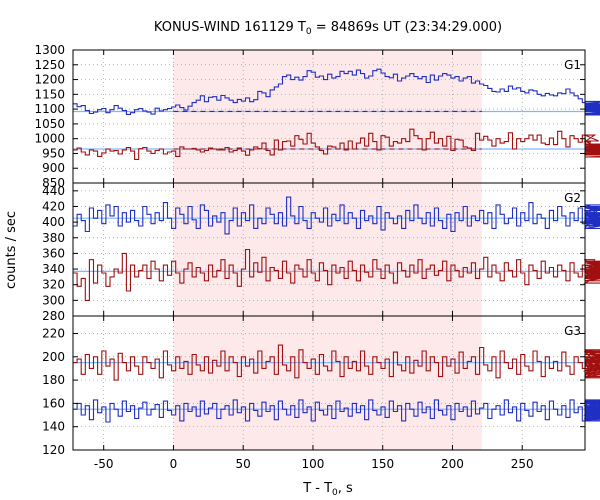 The image size is (600, 500). I want to click on y-tick-label: 320, so click(53, 285).